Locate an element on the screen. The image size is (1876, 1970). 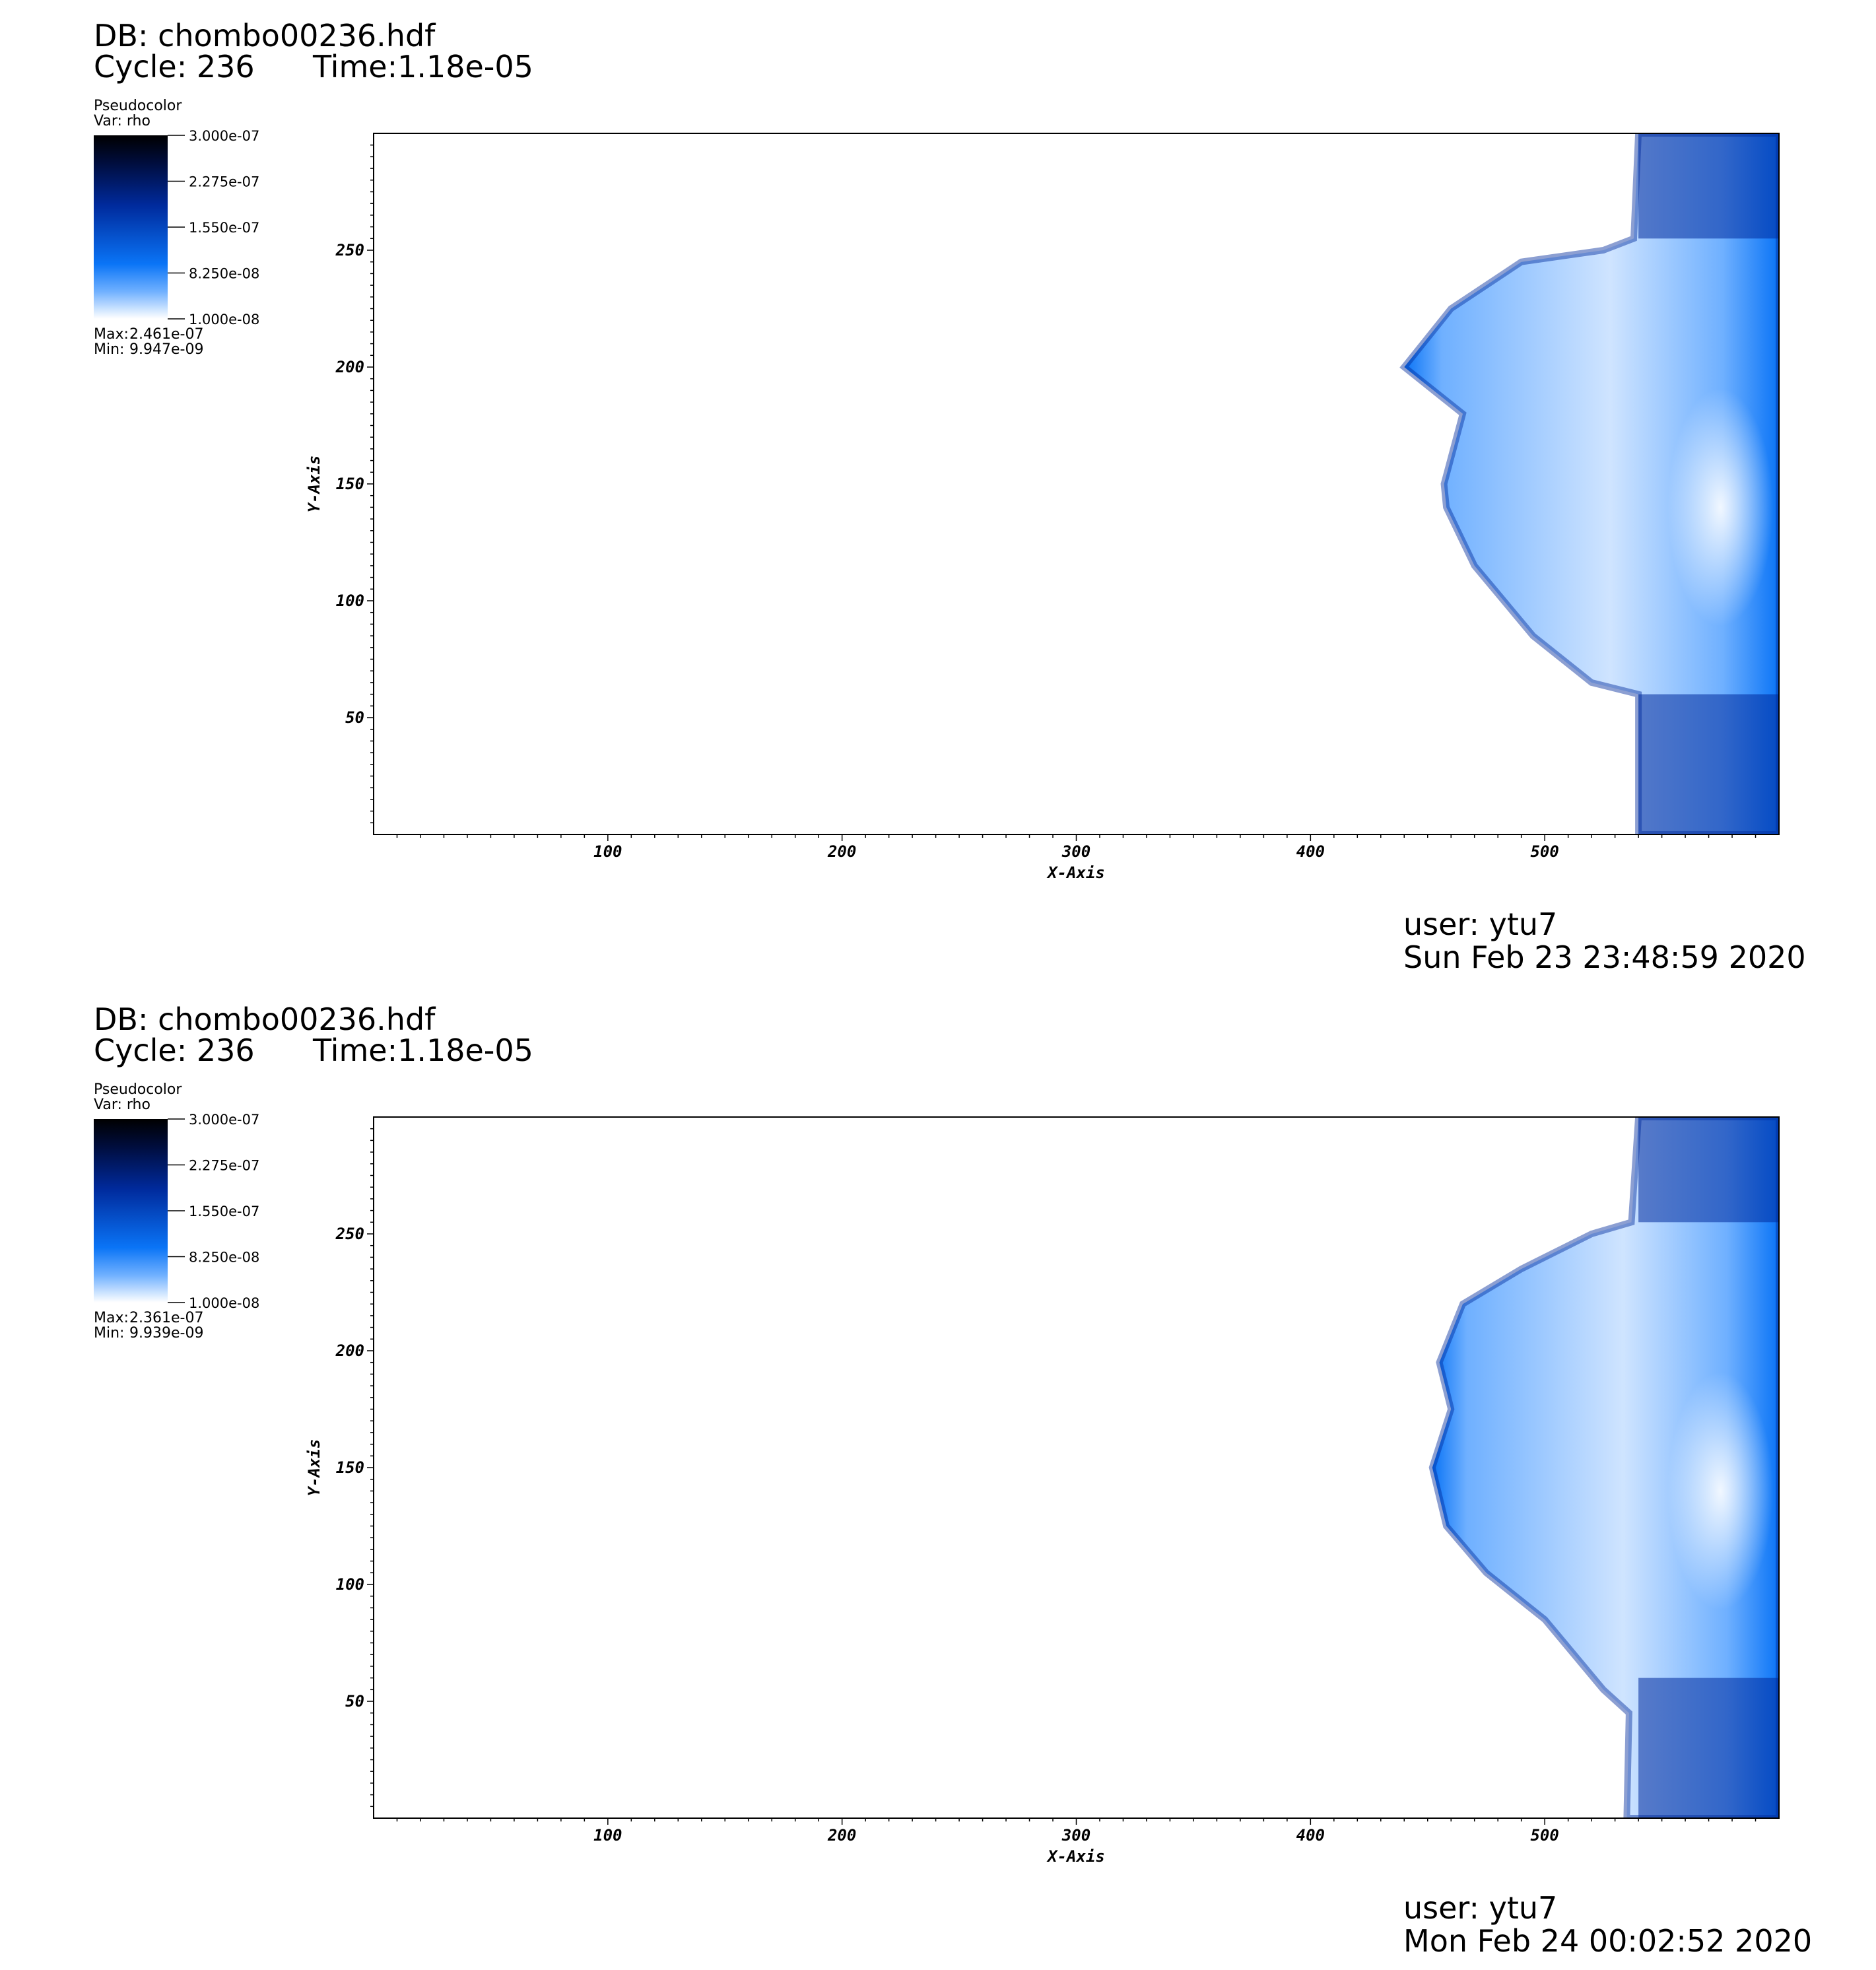
legend-max: Max: 2.461e-07 is located at coordinates (148, 334).